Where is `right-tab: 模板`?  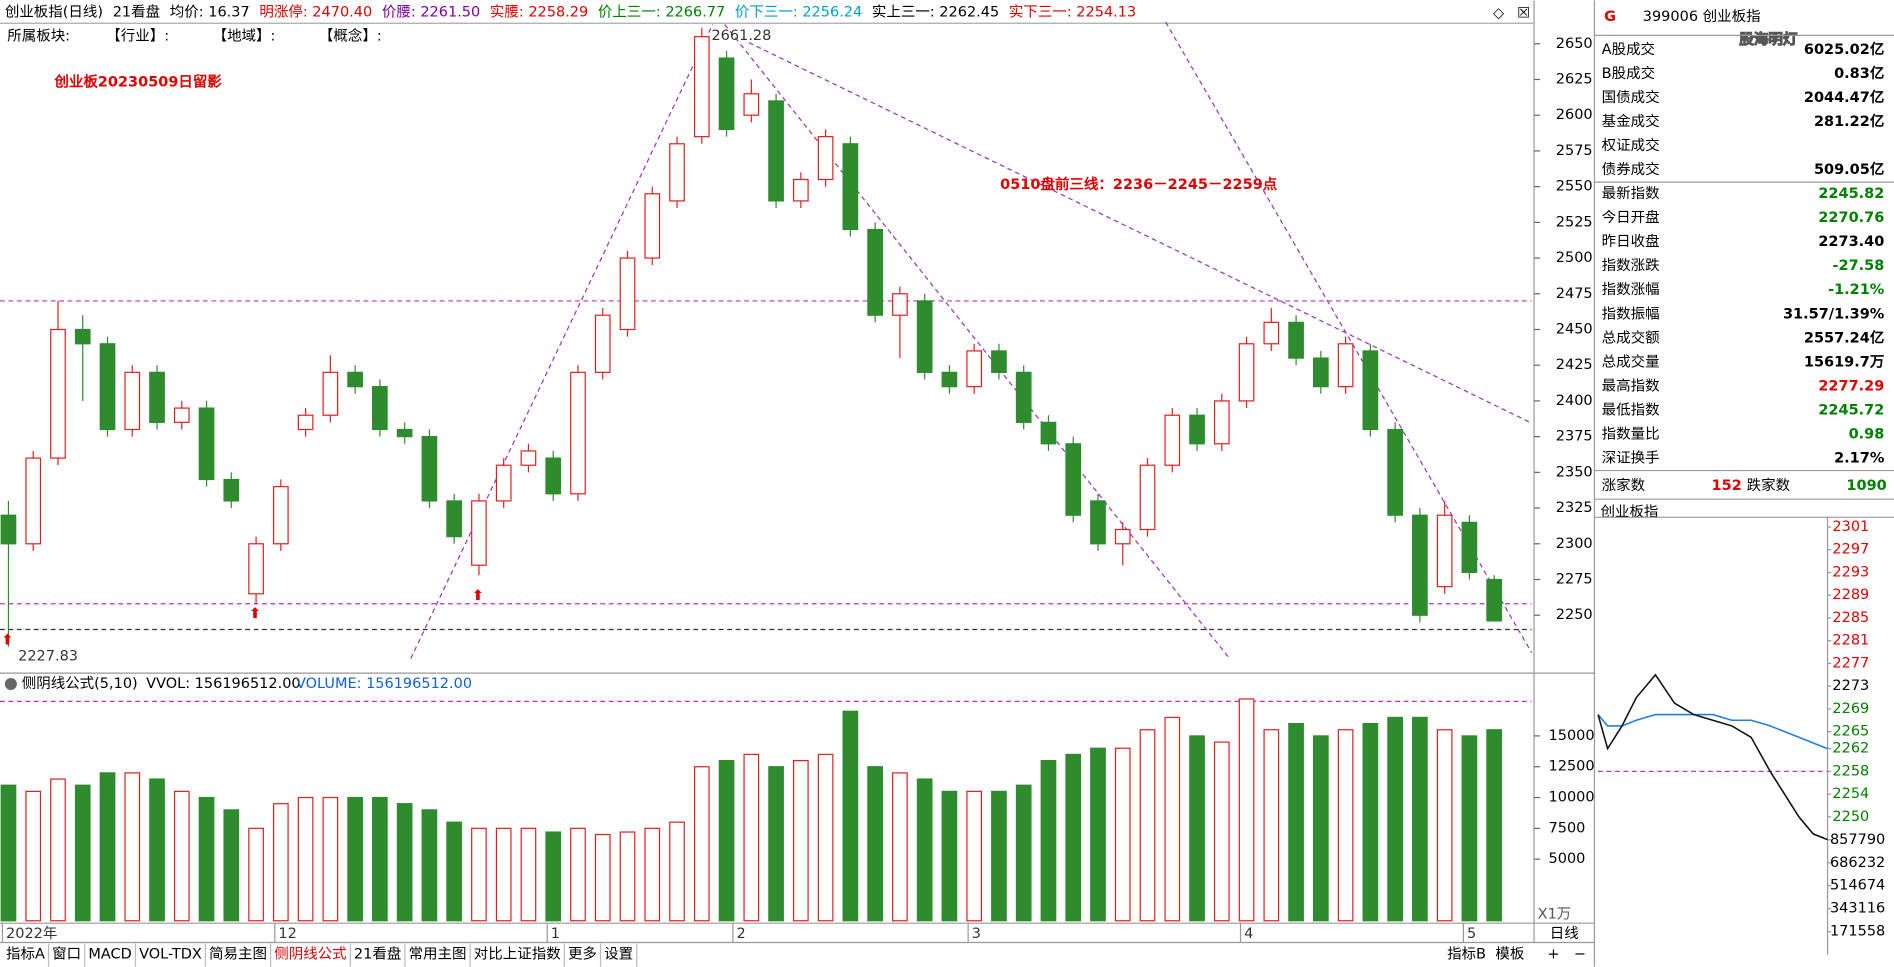 right-tab: 模板 is located at coordinates (1509, 954).